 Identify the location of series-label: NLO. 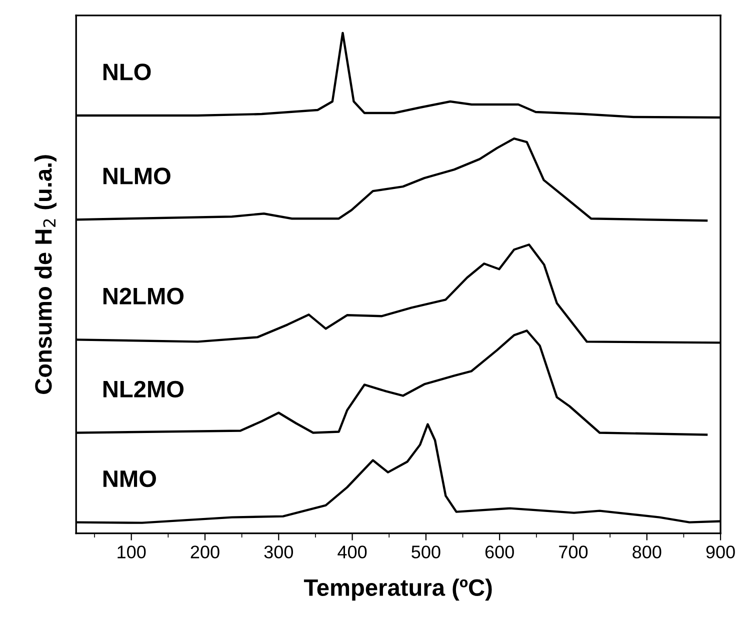
(127, 72).